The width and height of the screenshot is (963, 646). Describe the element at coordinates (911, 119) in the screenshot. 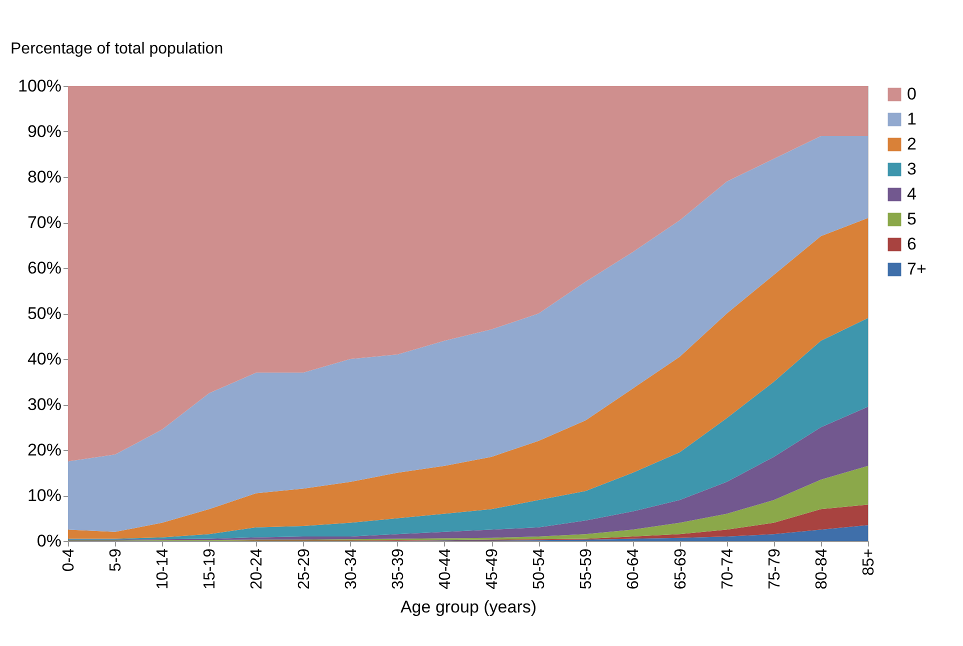

I see `legend-label: 1` at that location.